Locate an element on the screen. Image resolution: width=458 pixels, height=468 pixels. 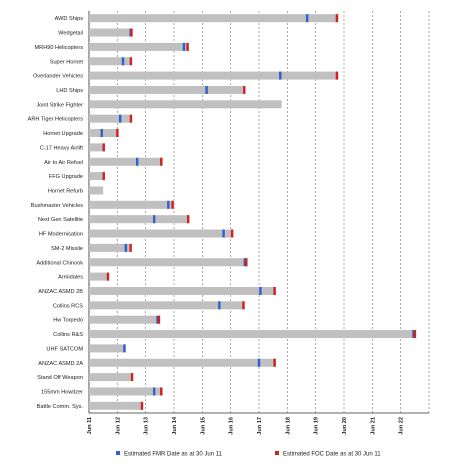
x-tick-label: Jun 19 is located at coordinates (317, 426).